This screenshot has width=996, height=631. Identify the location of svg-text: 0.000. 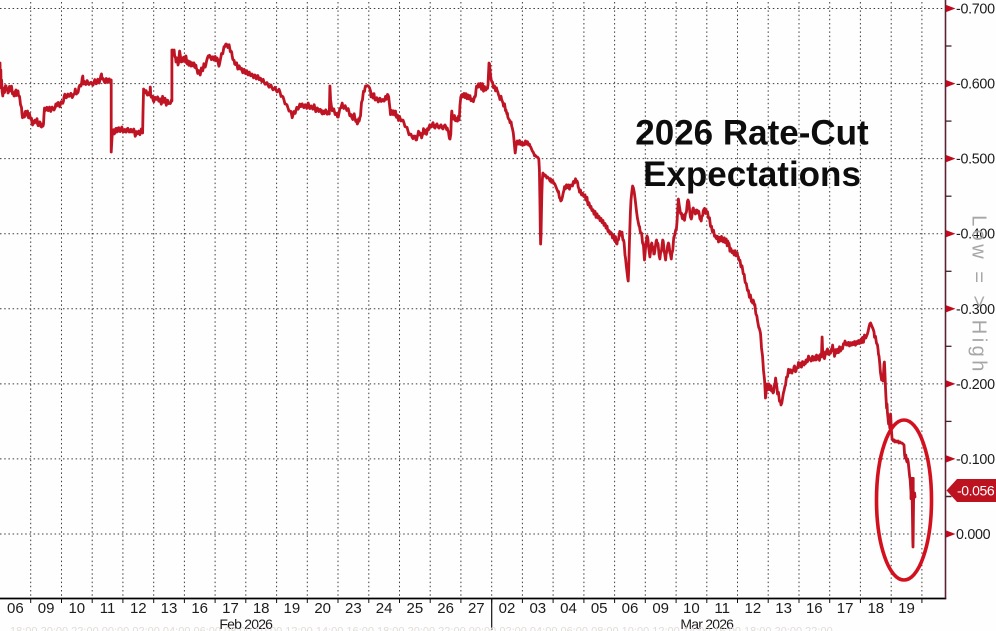
(973, 535).